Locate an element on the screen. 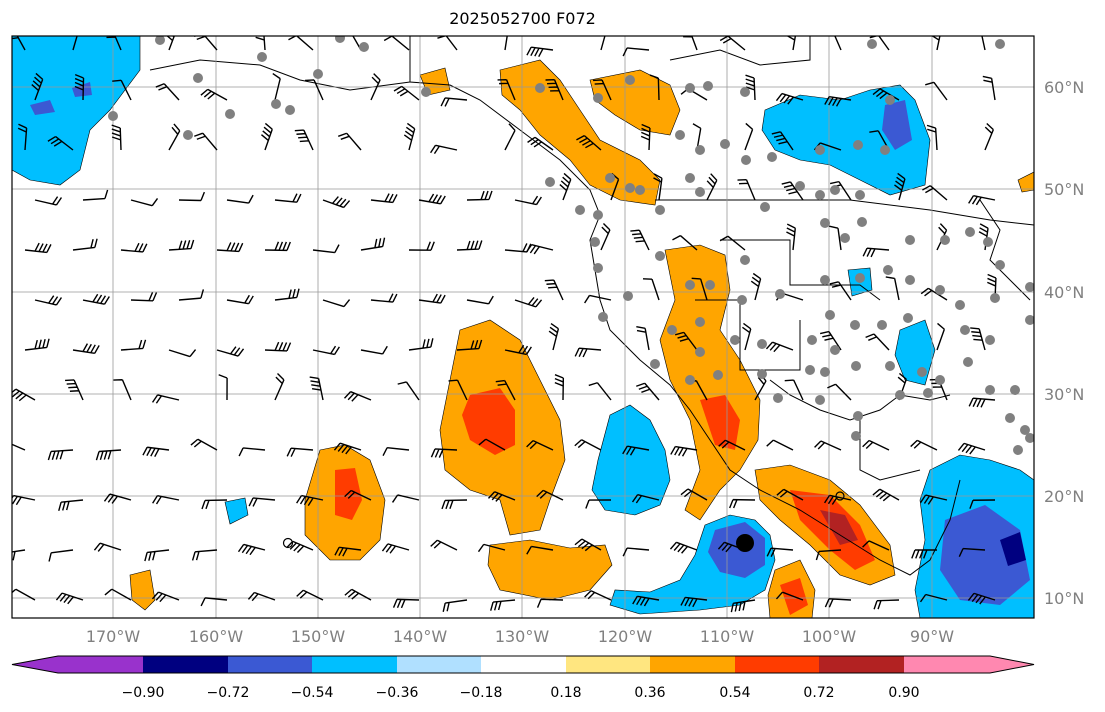  colorbar-tick-label: −0.90 is located at coordinates (143, 693).